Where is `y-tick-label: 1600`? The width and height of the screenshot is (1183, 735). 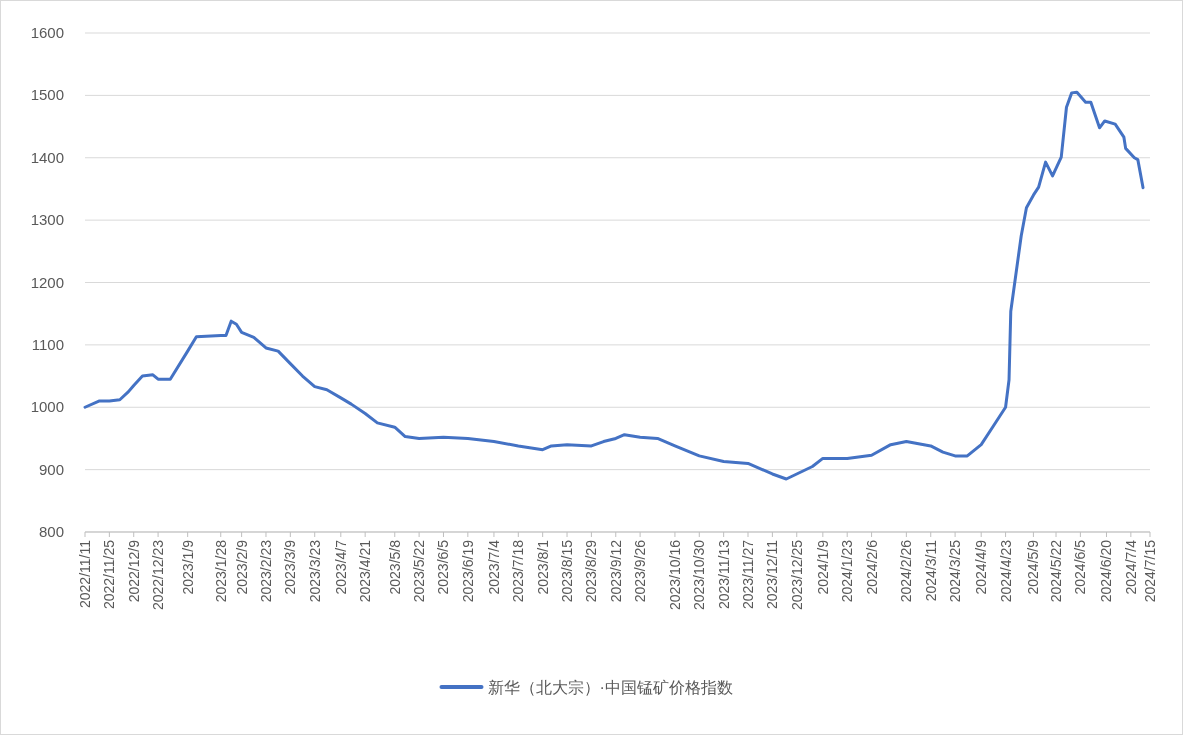 y-tick-label: 1600 is located at coordinates (47, 32).